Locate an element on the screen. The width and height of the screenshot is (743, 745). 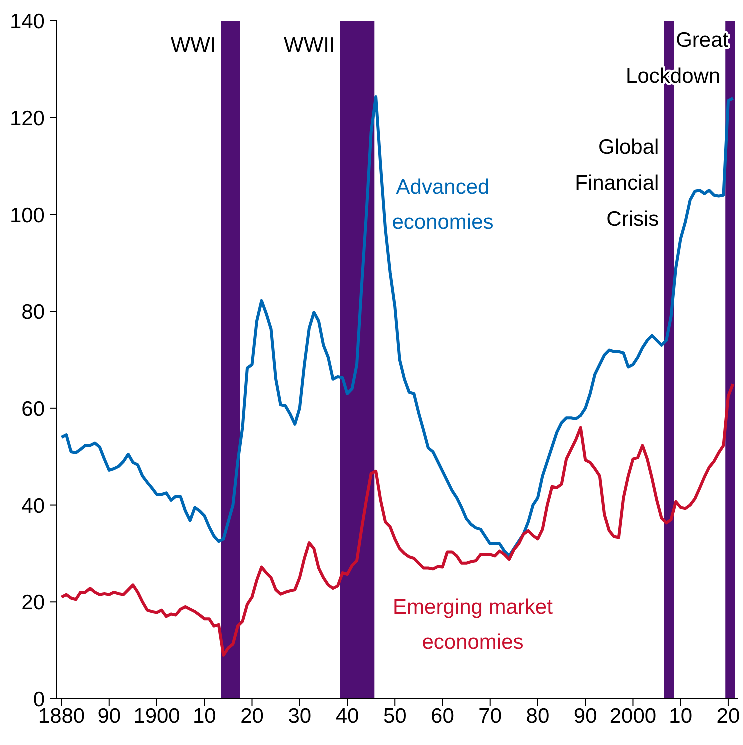
x-tick-label: 1900 is located at coordinates (157, 716).